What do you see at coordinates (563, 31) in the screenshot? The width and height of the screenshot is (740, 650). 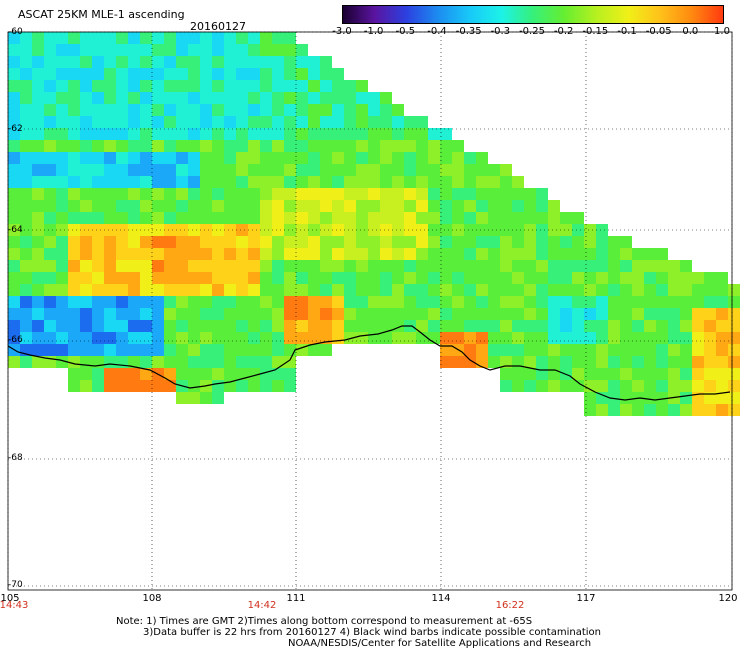 I see `color-scale-tick: -0.2` at bounding box center [563, 31].